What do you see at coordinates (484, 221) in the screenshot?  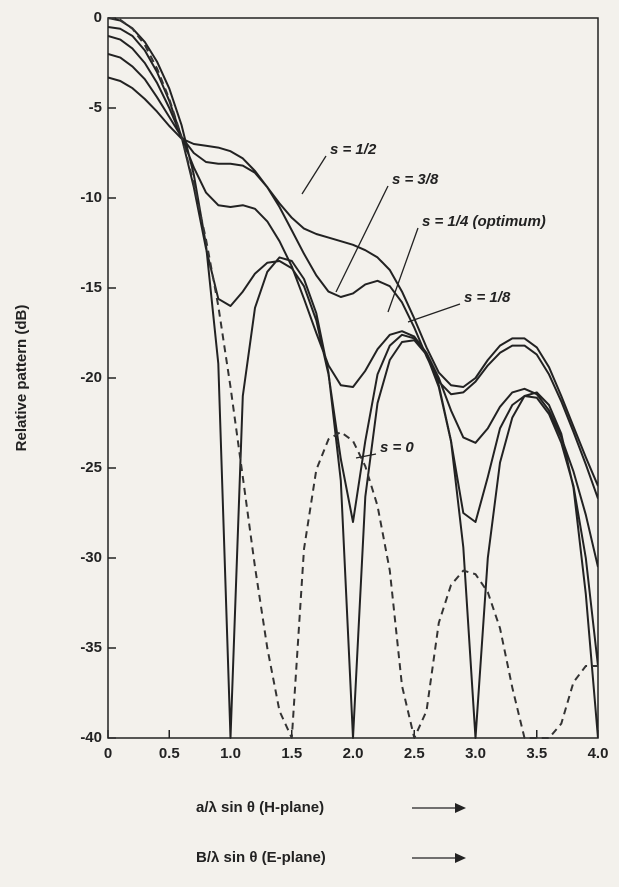 I see `series-label: s = 1/4 (optimum)` at bounding box center [484, 221].